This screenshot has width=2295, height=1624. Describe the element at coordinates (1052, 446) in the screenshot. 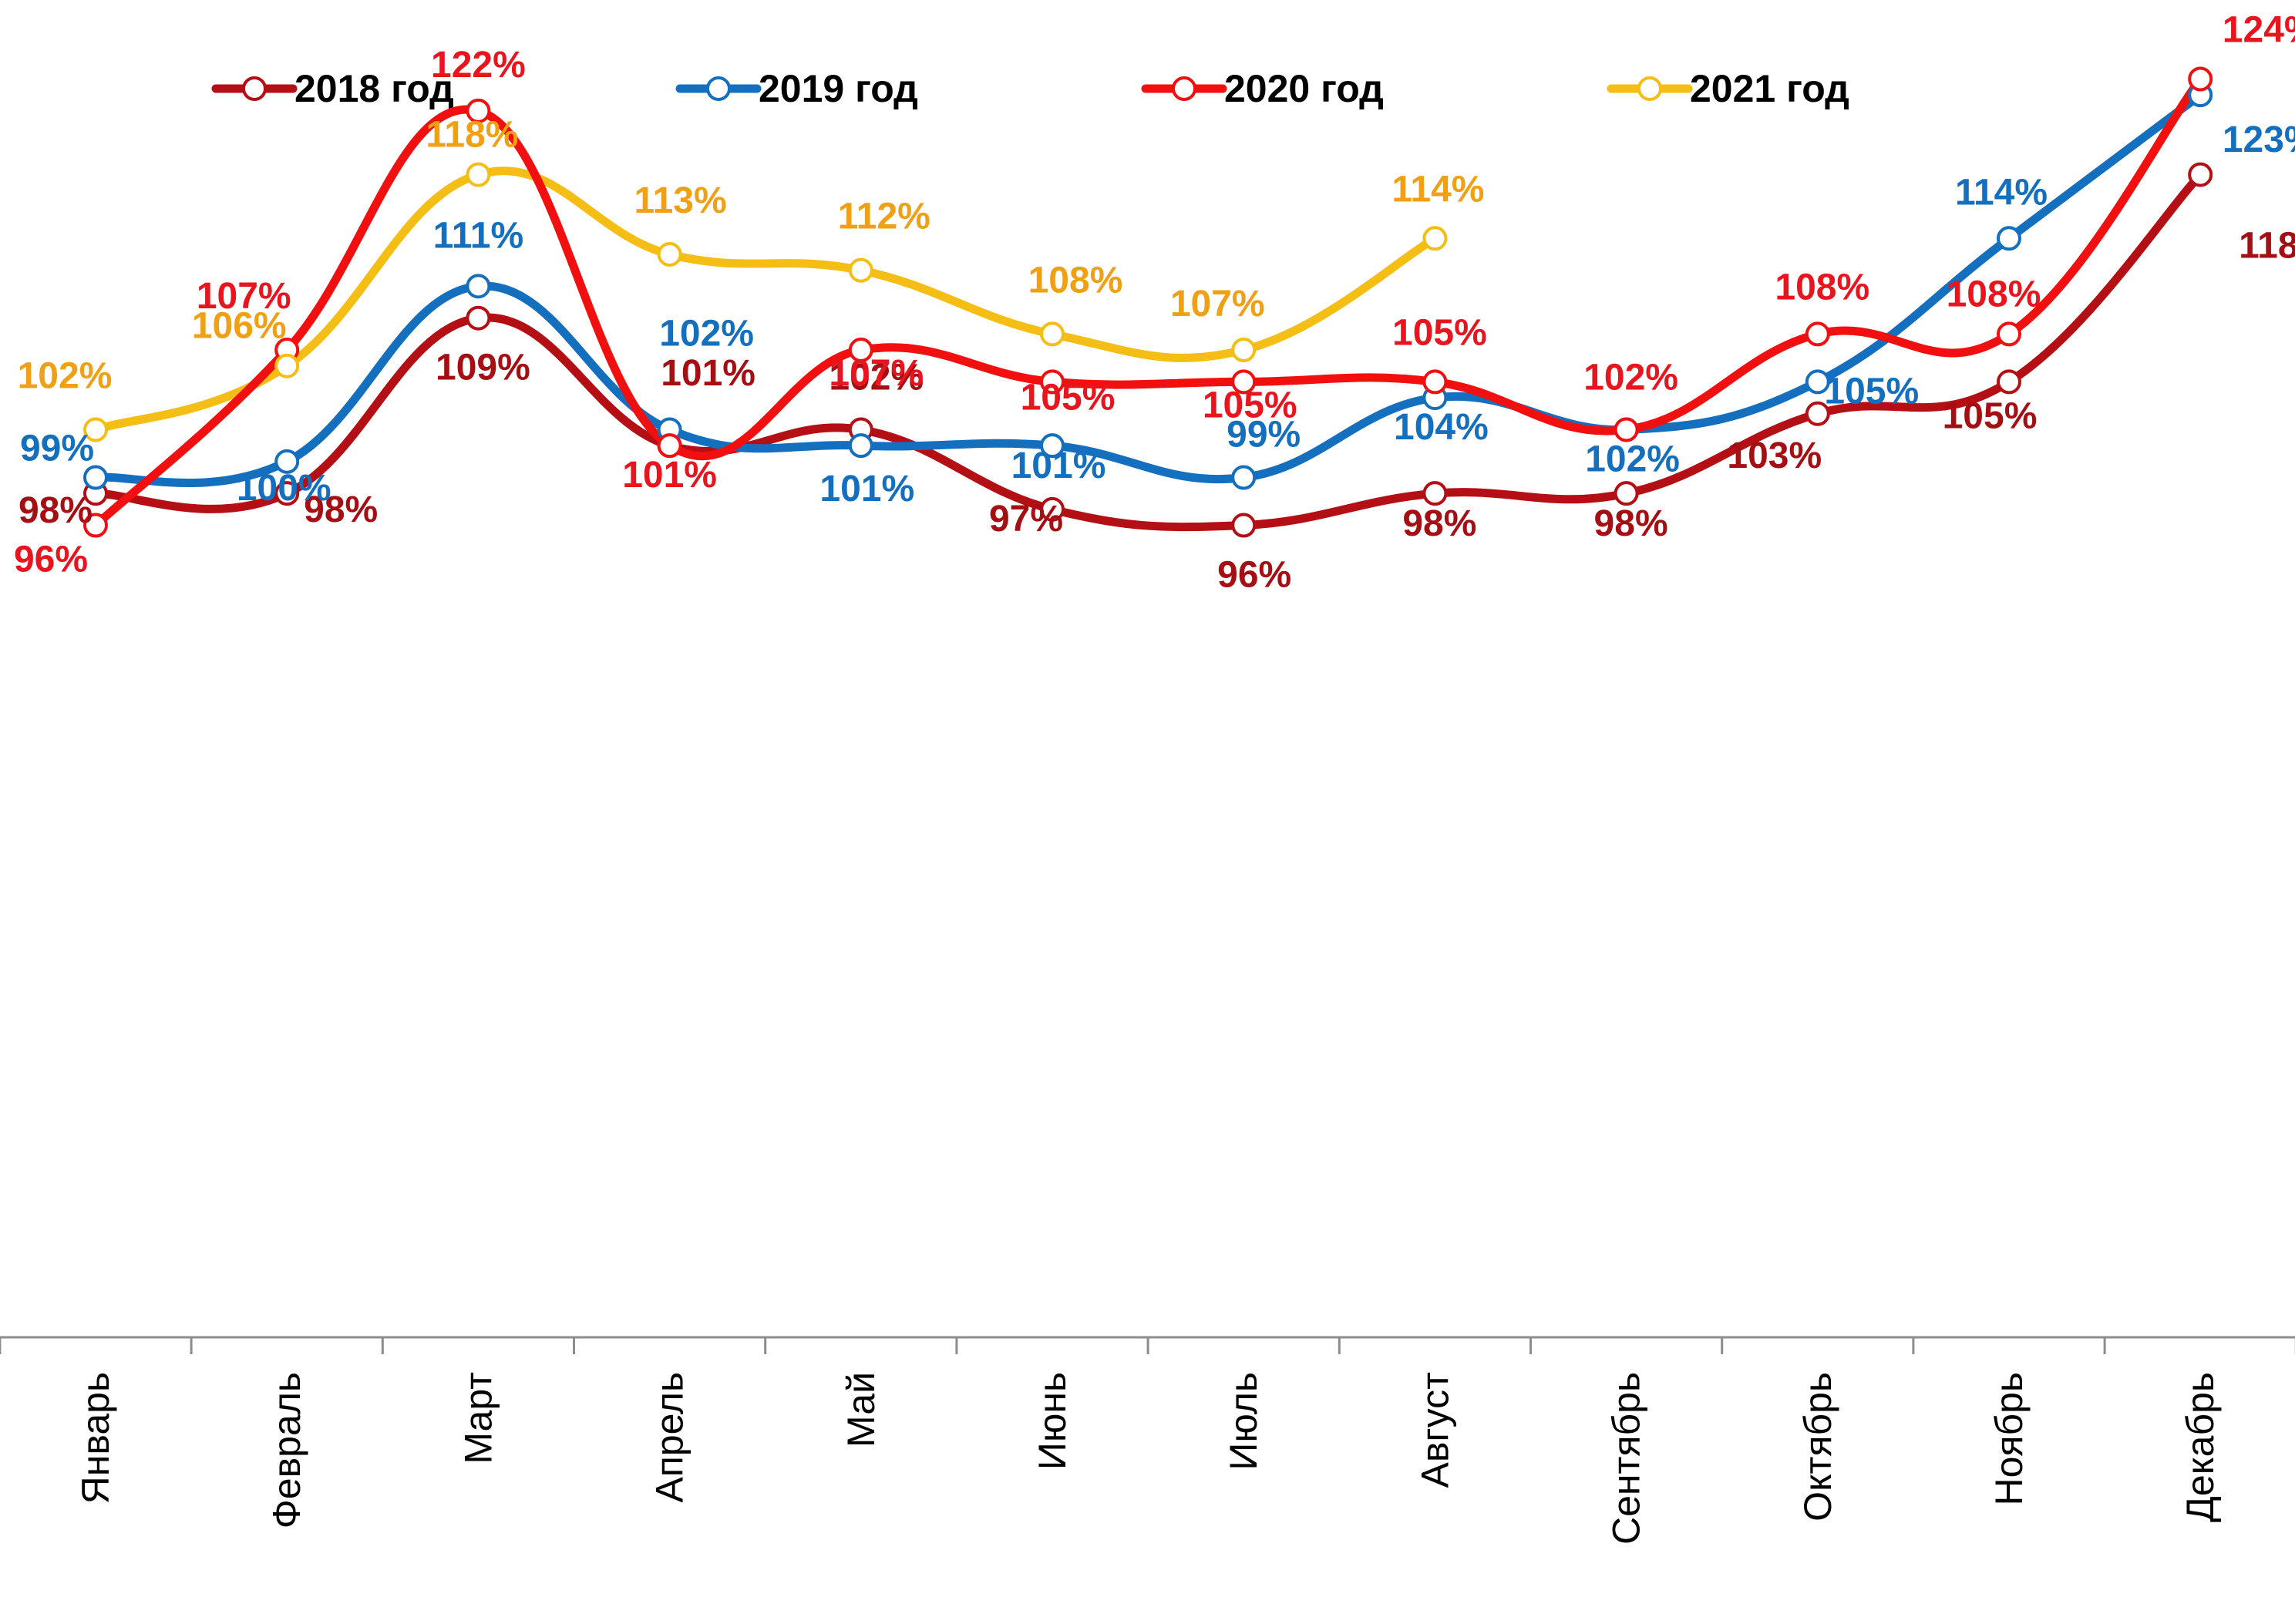

I see `marker-2019-год-июнь` at that location.